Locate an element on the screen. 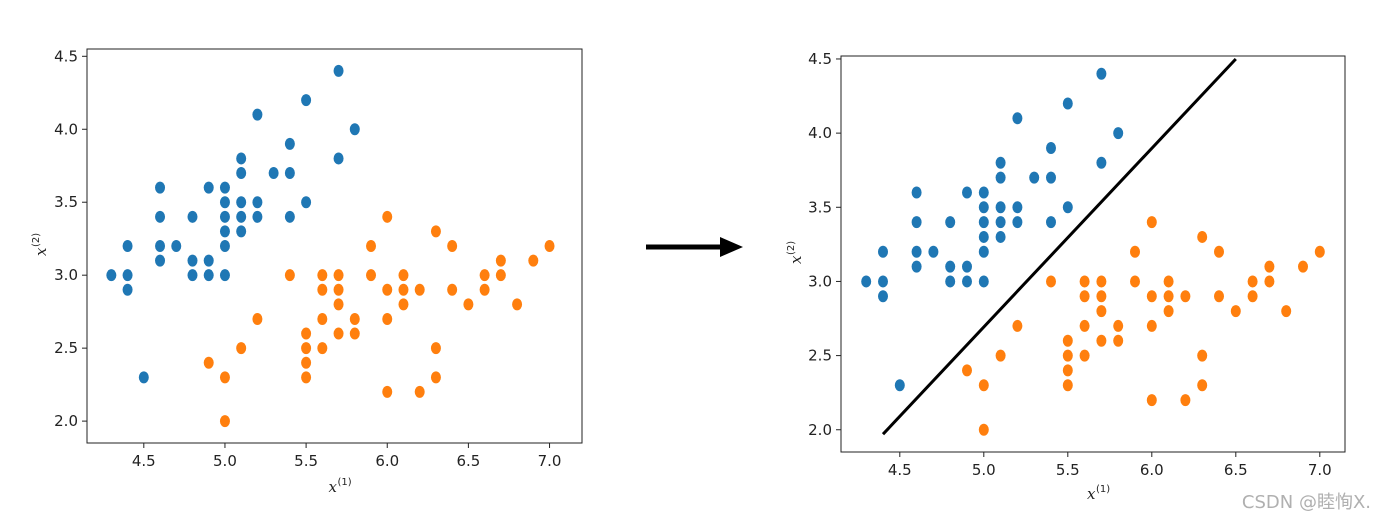  arrow-head is located at coordinates (731, 247).